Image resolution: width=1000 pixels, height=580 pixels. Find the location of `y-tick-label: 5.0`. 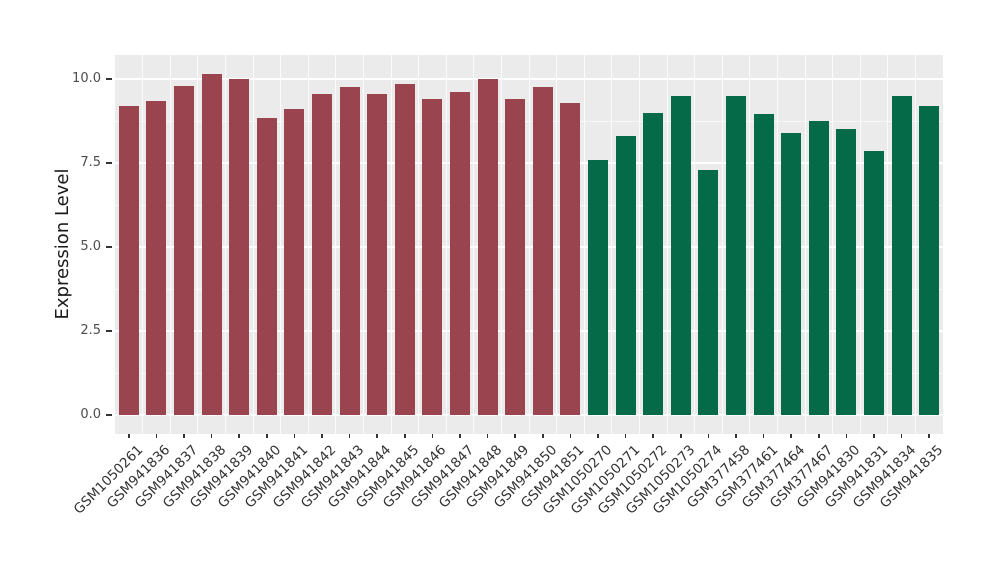

y-tick-label: 5.0 is located at coordinates (90, 246).